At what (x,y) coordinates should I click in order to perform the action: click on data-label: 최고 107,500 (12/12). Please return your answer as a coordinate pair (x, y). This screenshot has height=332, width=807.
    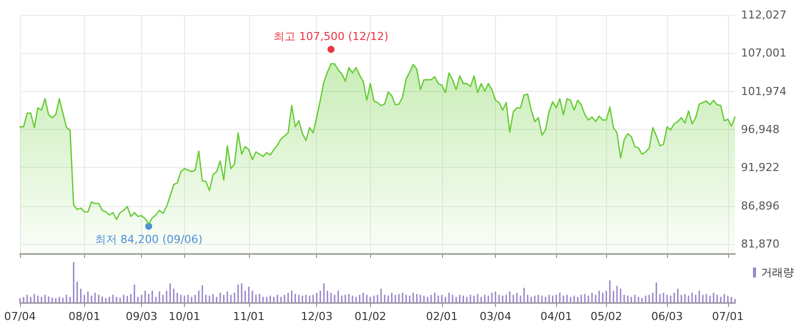
    Looking at the image, I should click on (331, 36).